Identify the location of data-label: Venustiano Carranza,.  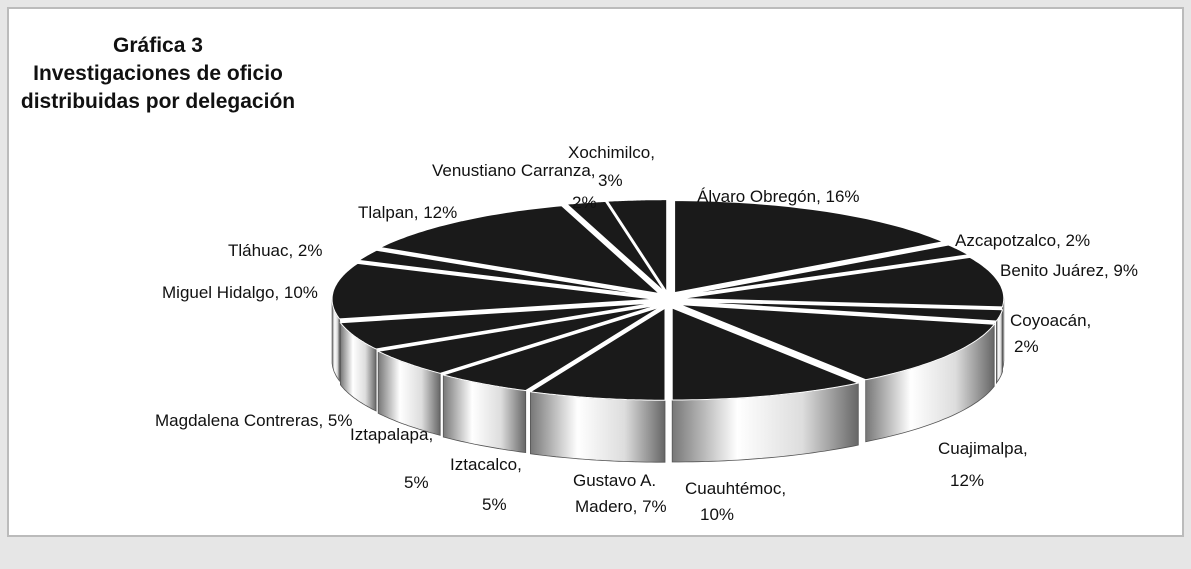
(514, 170).